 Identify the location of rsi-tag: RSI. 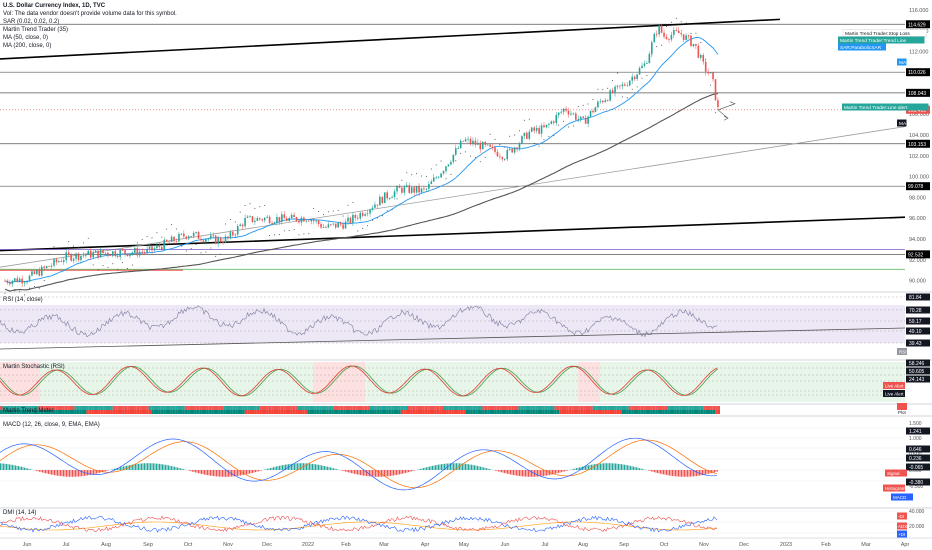
(903, 352).